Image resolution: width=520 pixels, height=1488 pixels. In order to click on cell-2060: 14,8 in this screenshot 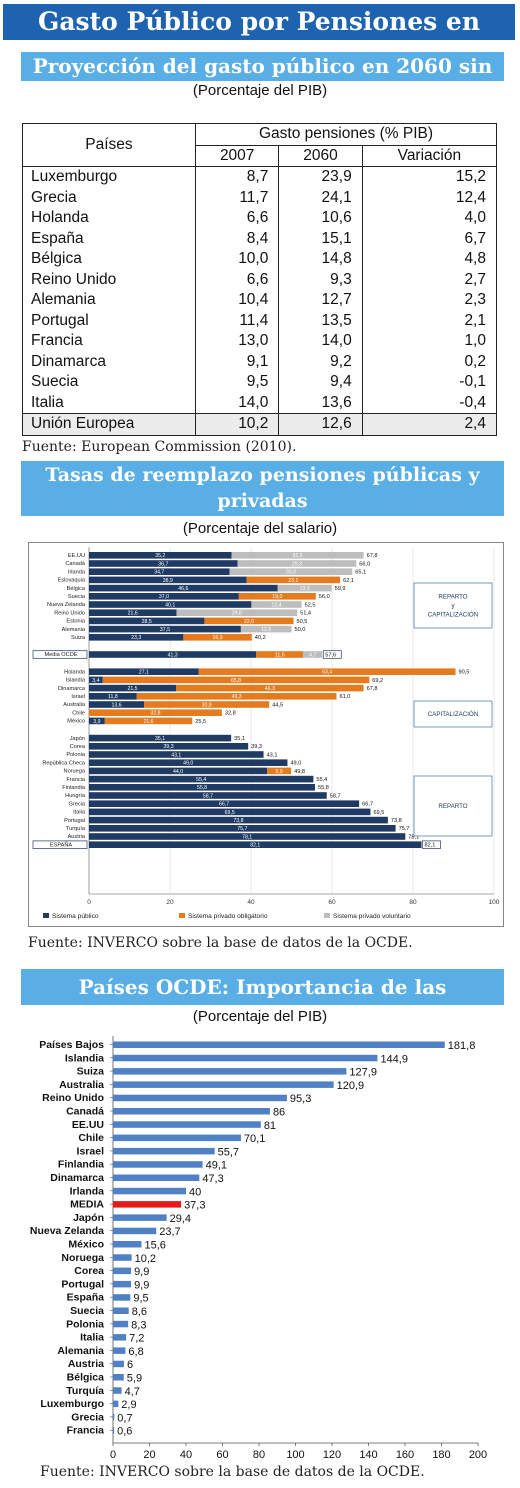, I will do `click(320, 259)`.